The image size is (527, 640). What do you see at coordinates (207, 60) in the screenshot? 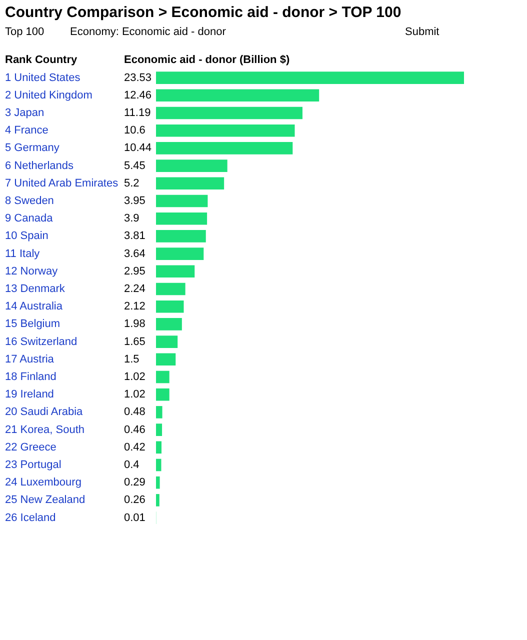
I see `x-axis-title: Economic aid - donor (Billion $)` at bounding box center [207, 60].